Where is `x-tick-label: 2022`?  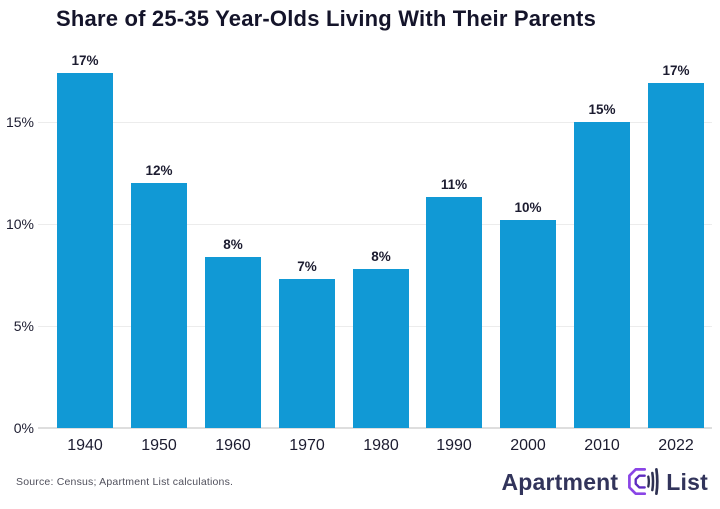
x-tick-label: 2022 is located at coordinates (676, 445).